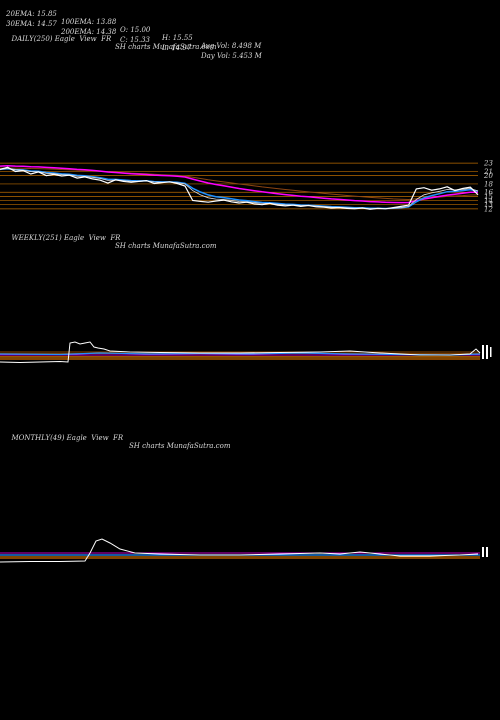  Describe the element at coordinates (89, 22) in the screenshot. I see `ema100-value: 100EMA: 13.88` at that location.